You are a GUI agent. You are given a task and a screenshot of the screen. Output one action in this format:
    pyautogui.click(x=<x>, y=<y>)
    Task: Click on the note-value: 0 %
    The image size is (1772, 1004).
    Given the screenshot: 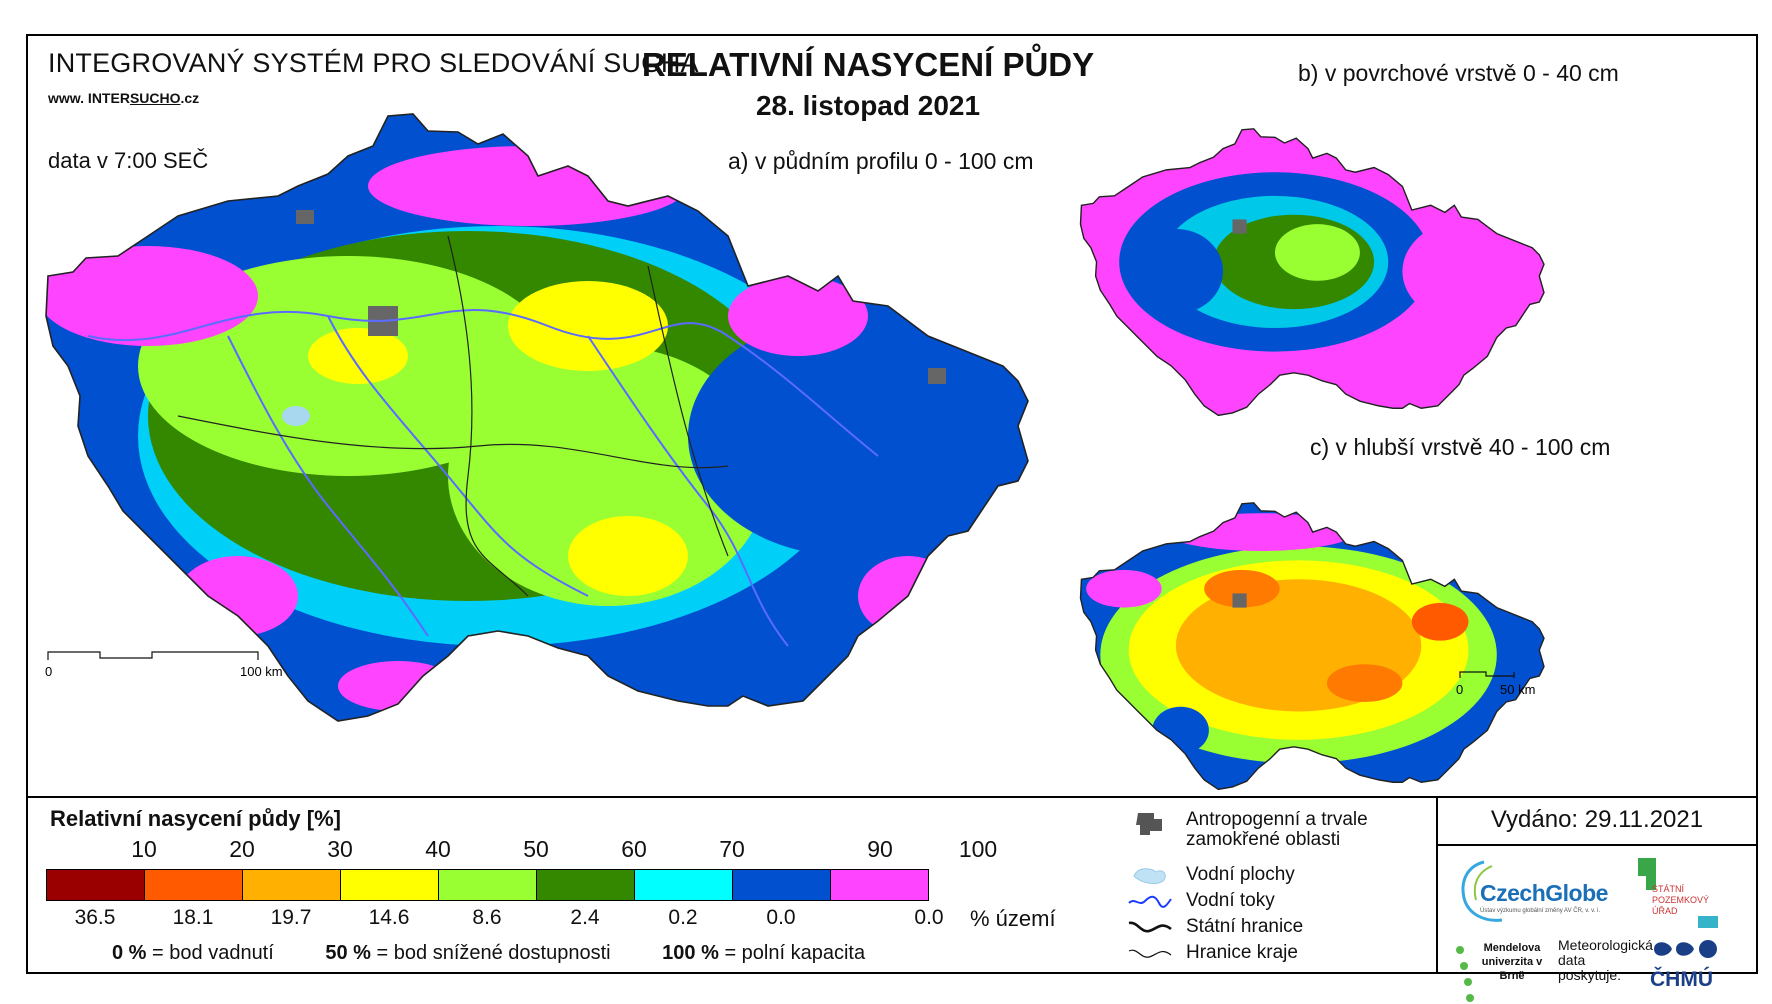 What is the action you would take?
    pyautogui.click(x=129, y=953)
    